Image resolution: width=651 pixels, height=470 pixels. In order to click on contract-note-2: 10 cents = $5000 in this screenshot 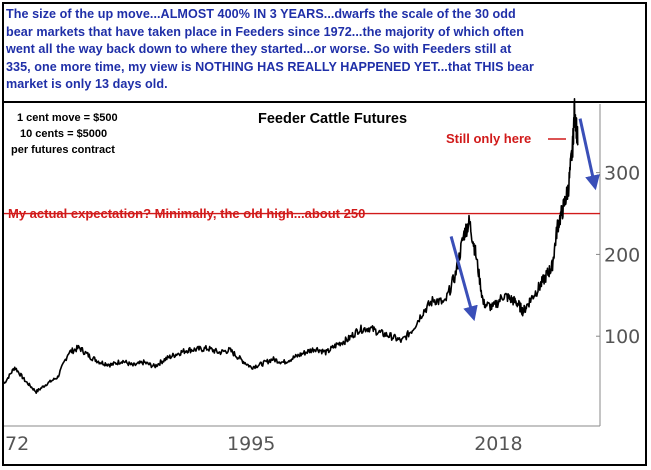, I will do `click(63, 134)`.